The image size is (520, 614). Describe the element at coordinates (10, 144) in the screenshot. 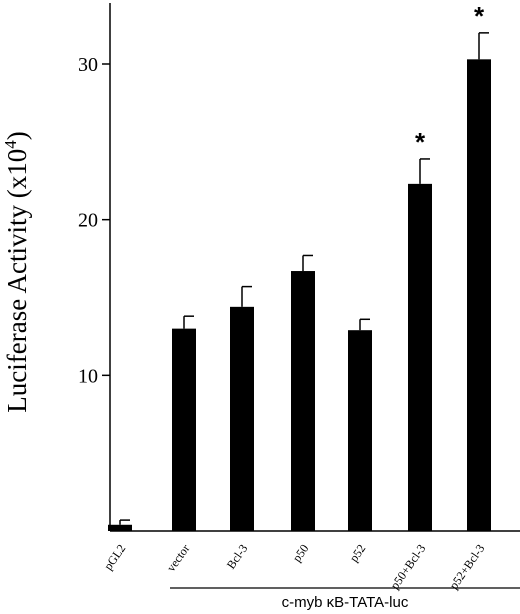

I see `y-axis-title-superscript: 4` at that location.